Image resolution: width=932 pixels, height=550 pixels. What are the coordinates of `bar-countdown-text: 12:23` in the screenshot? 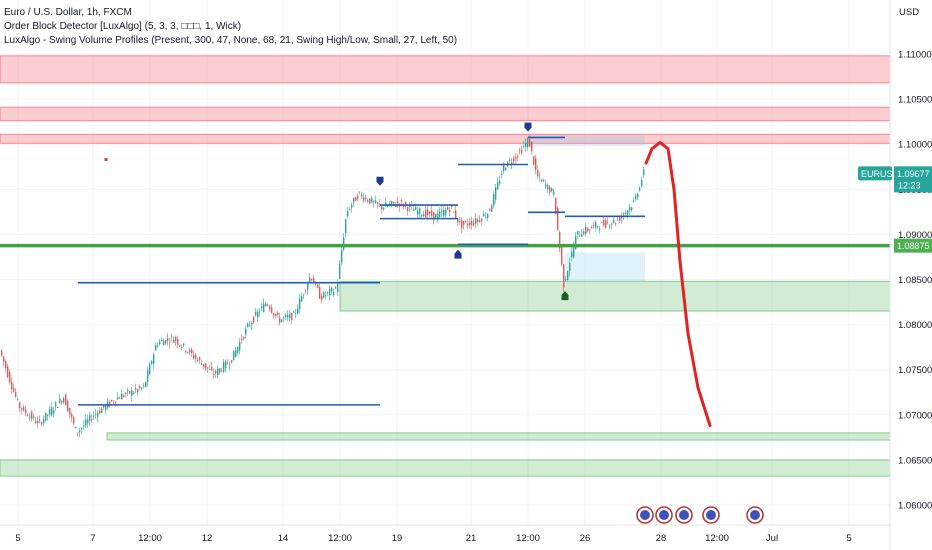 It's located at (909, 185).